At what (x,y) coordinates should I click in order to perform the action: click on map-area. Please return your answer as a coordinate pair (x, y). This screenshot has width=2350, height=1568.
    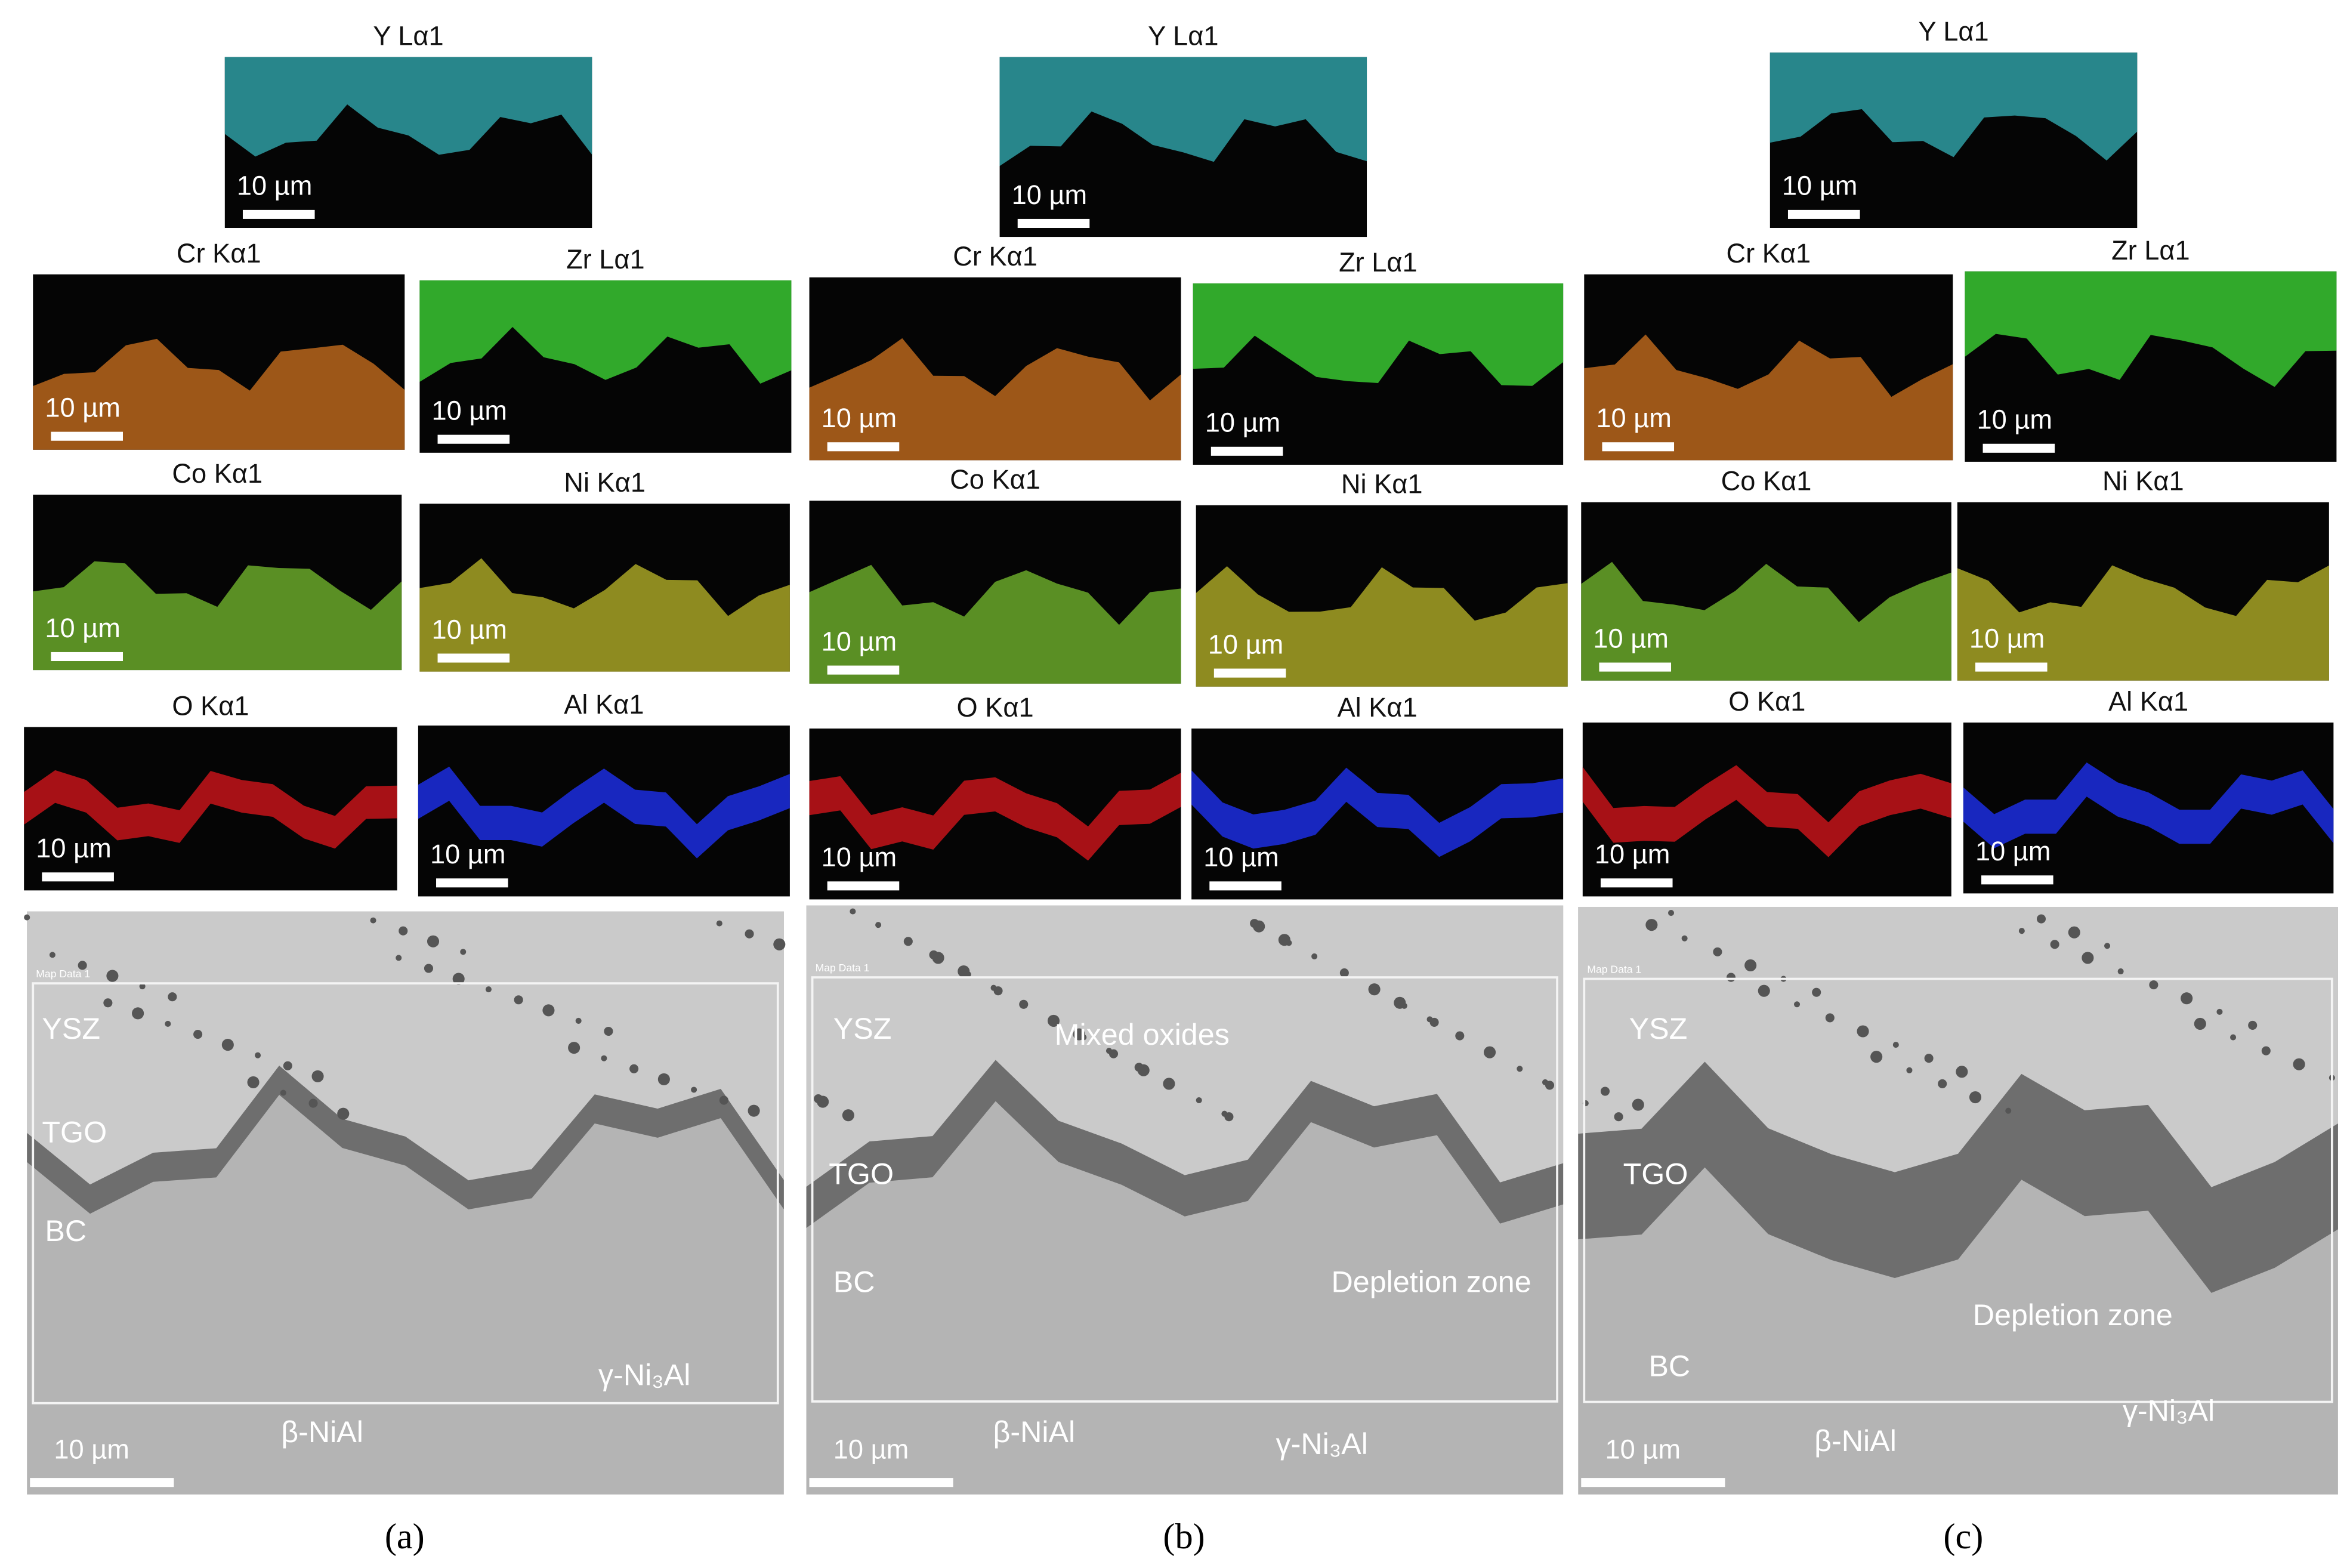
    Looking at the image, I should click on (1185, 1189).